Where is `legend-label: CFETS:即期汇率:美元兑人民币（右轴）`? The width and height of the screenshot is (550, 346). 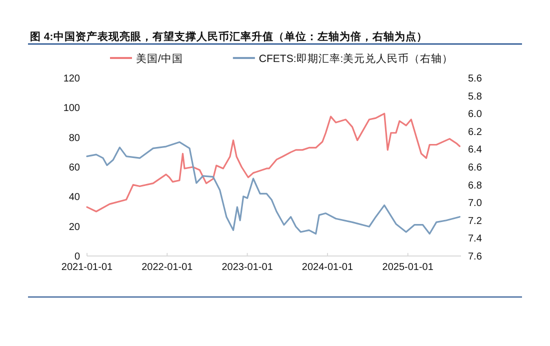
legend-label: CFETS:即期汇率:美元兑人民币（右轴） is located at coordinates (356, 58).